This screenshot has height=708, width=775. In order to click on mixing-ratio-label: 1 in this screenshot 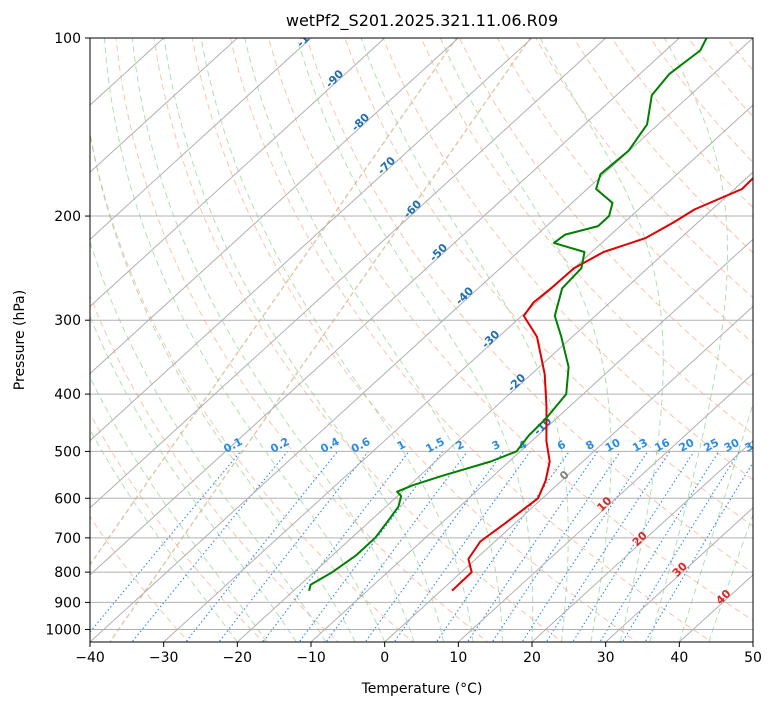, I will do `click(401, 445)`.